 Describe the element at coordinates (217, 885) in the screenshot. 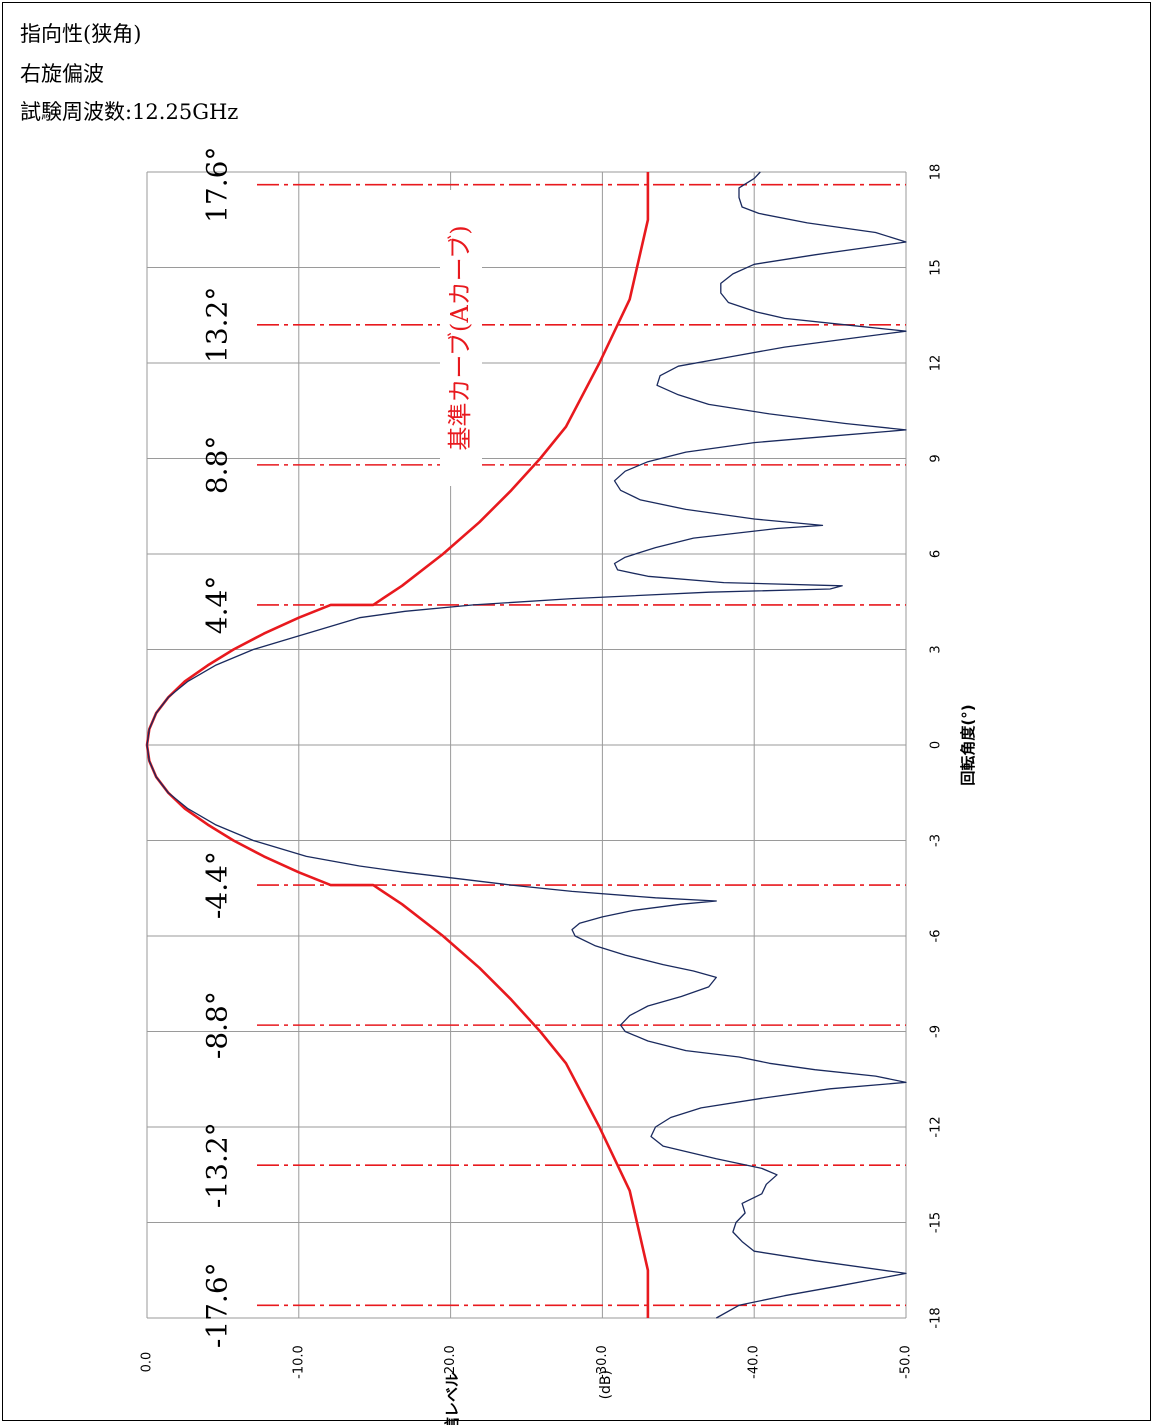

I see `guide-angle-label-3: -4.4°` at that location.